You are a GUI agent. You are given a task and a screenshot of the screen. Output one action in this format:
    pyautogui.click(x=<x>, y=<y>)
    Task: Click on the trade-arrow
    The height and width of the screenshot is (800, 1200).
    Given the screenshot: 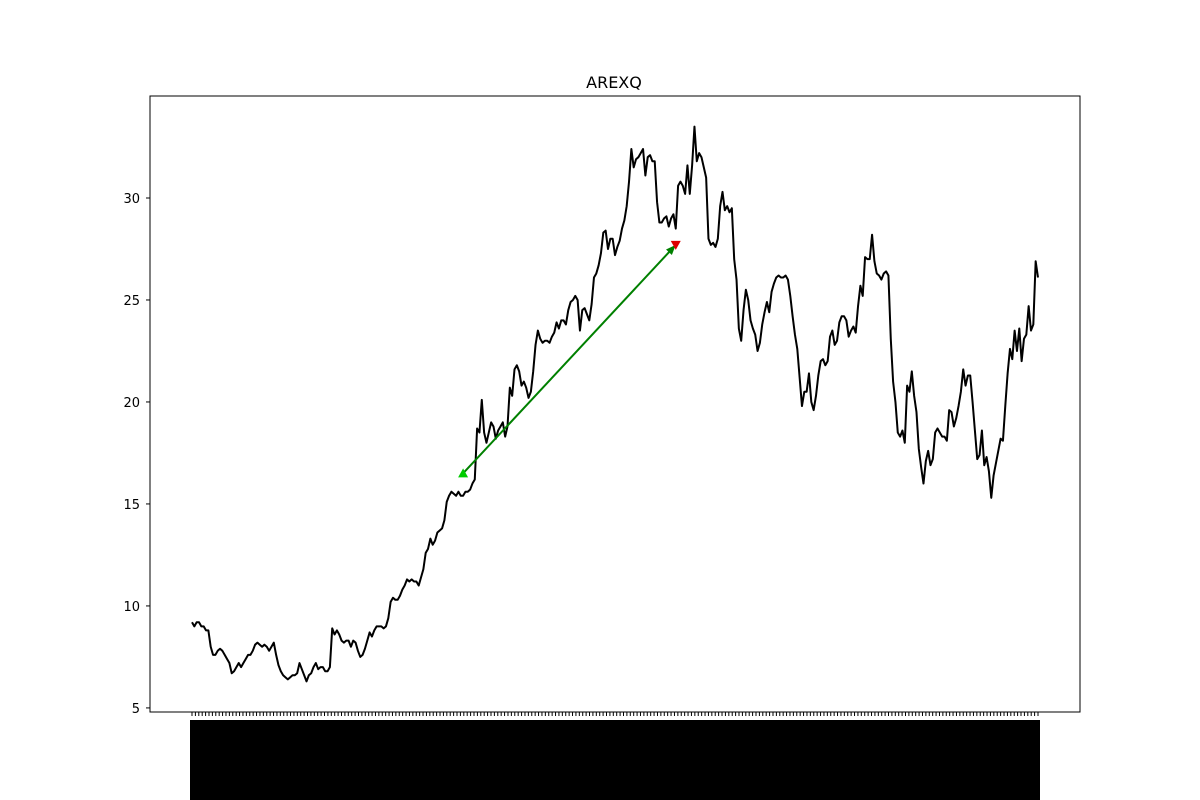 What is the action you would take?
    pyautogui.click(x=569, y=359)
    